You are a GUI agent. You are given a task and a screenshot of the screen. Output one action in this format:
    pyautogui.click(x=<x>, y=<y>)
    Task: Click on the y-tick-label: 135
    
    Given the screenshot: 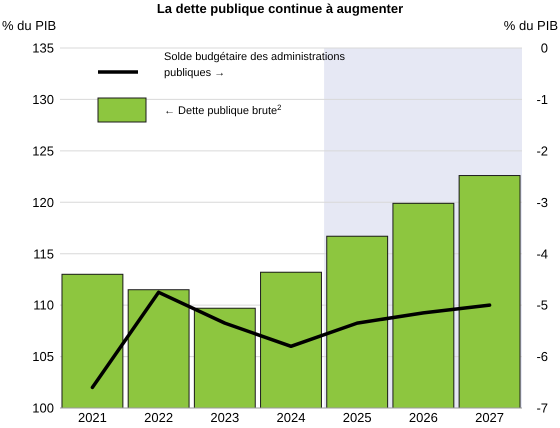 What is the action you would take?
    pyautogui.click(x=43, y=48)
    